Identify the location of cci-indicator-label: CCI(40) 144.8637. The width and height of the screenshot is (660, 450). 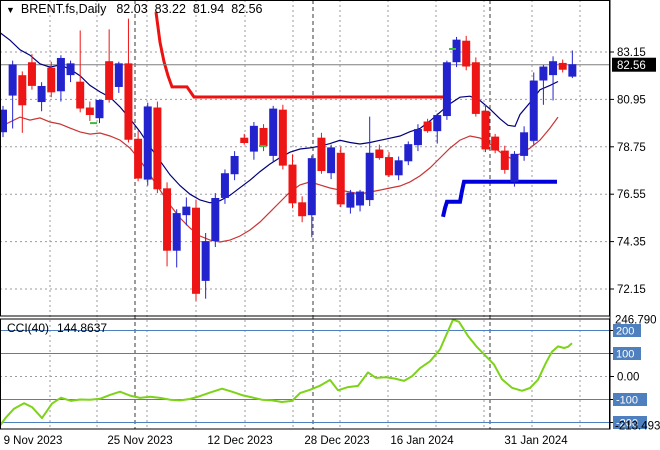
(57, 328).